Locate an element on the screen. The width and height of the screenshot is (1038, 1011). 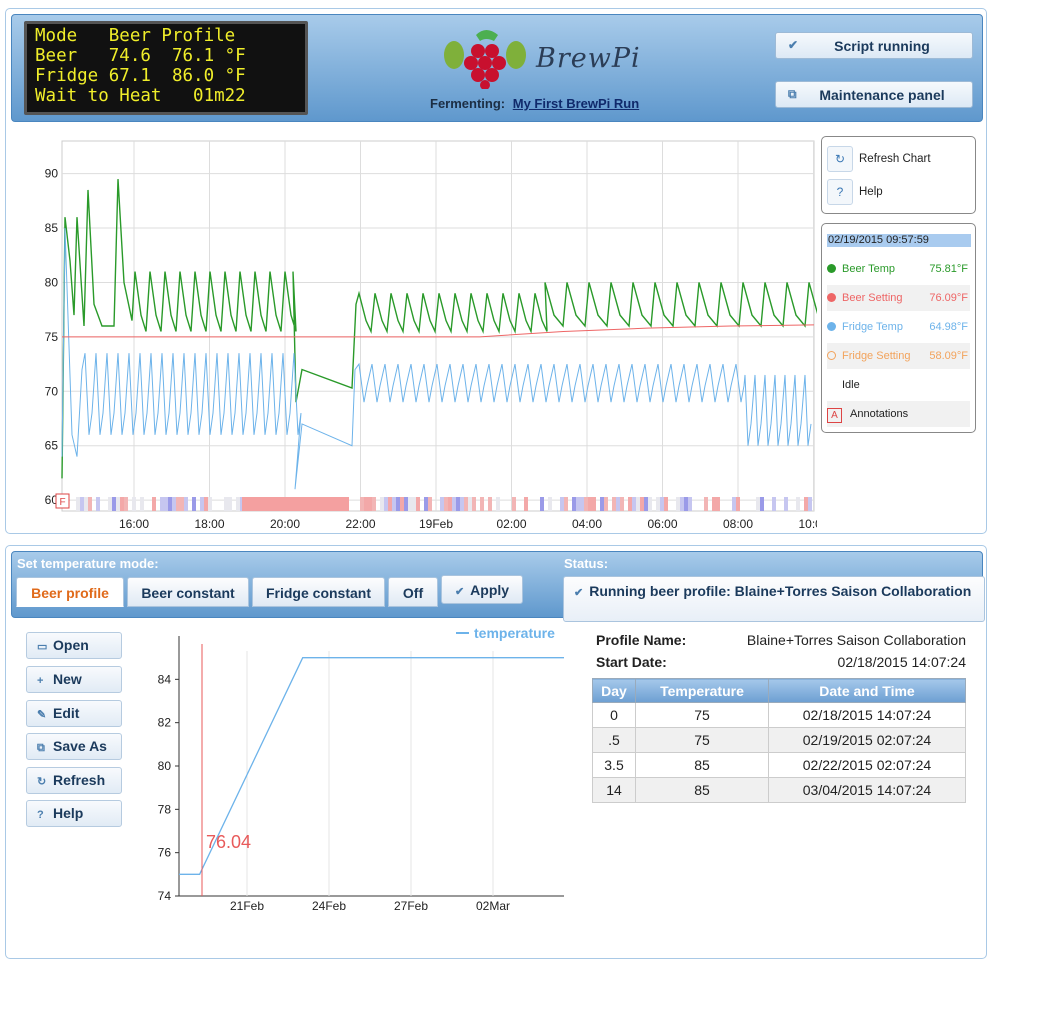
refresh-button: ↻ Refresh is located at coordinates (74, 780).